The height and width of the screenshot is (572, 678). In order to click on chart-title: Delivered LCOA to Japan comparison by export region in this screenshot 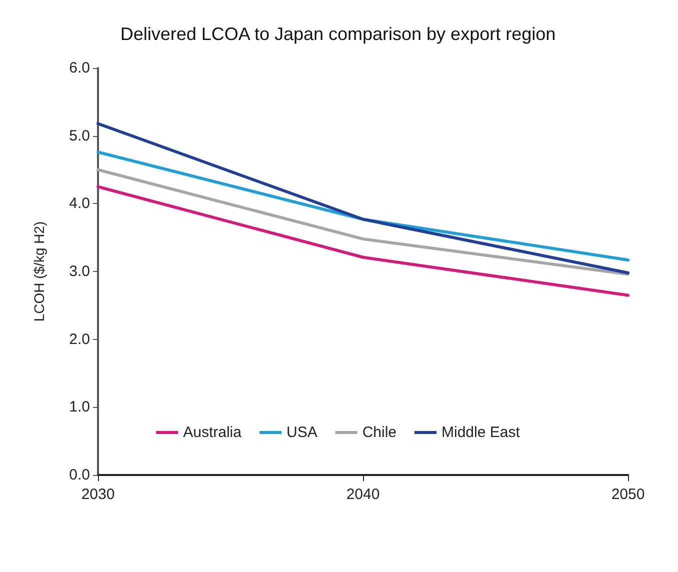, I will do `click(338, 34)`.